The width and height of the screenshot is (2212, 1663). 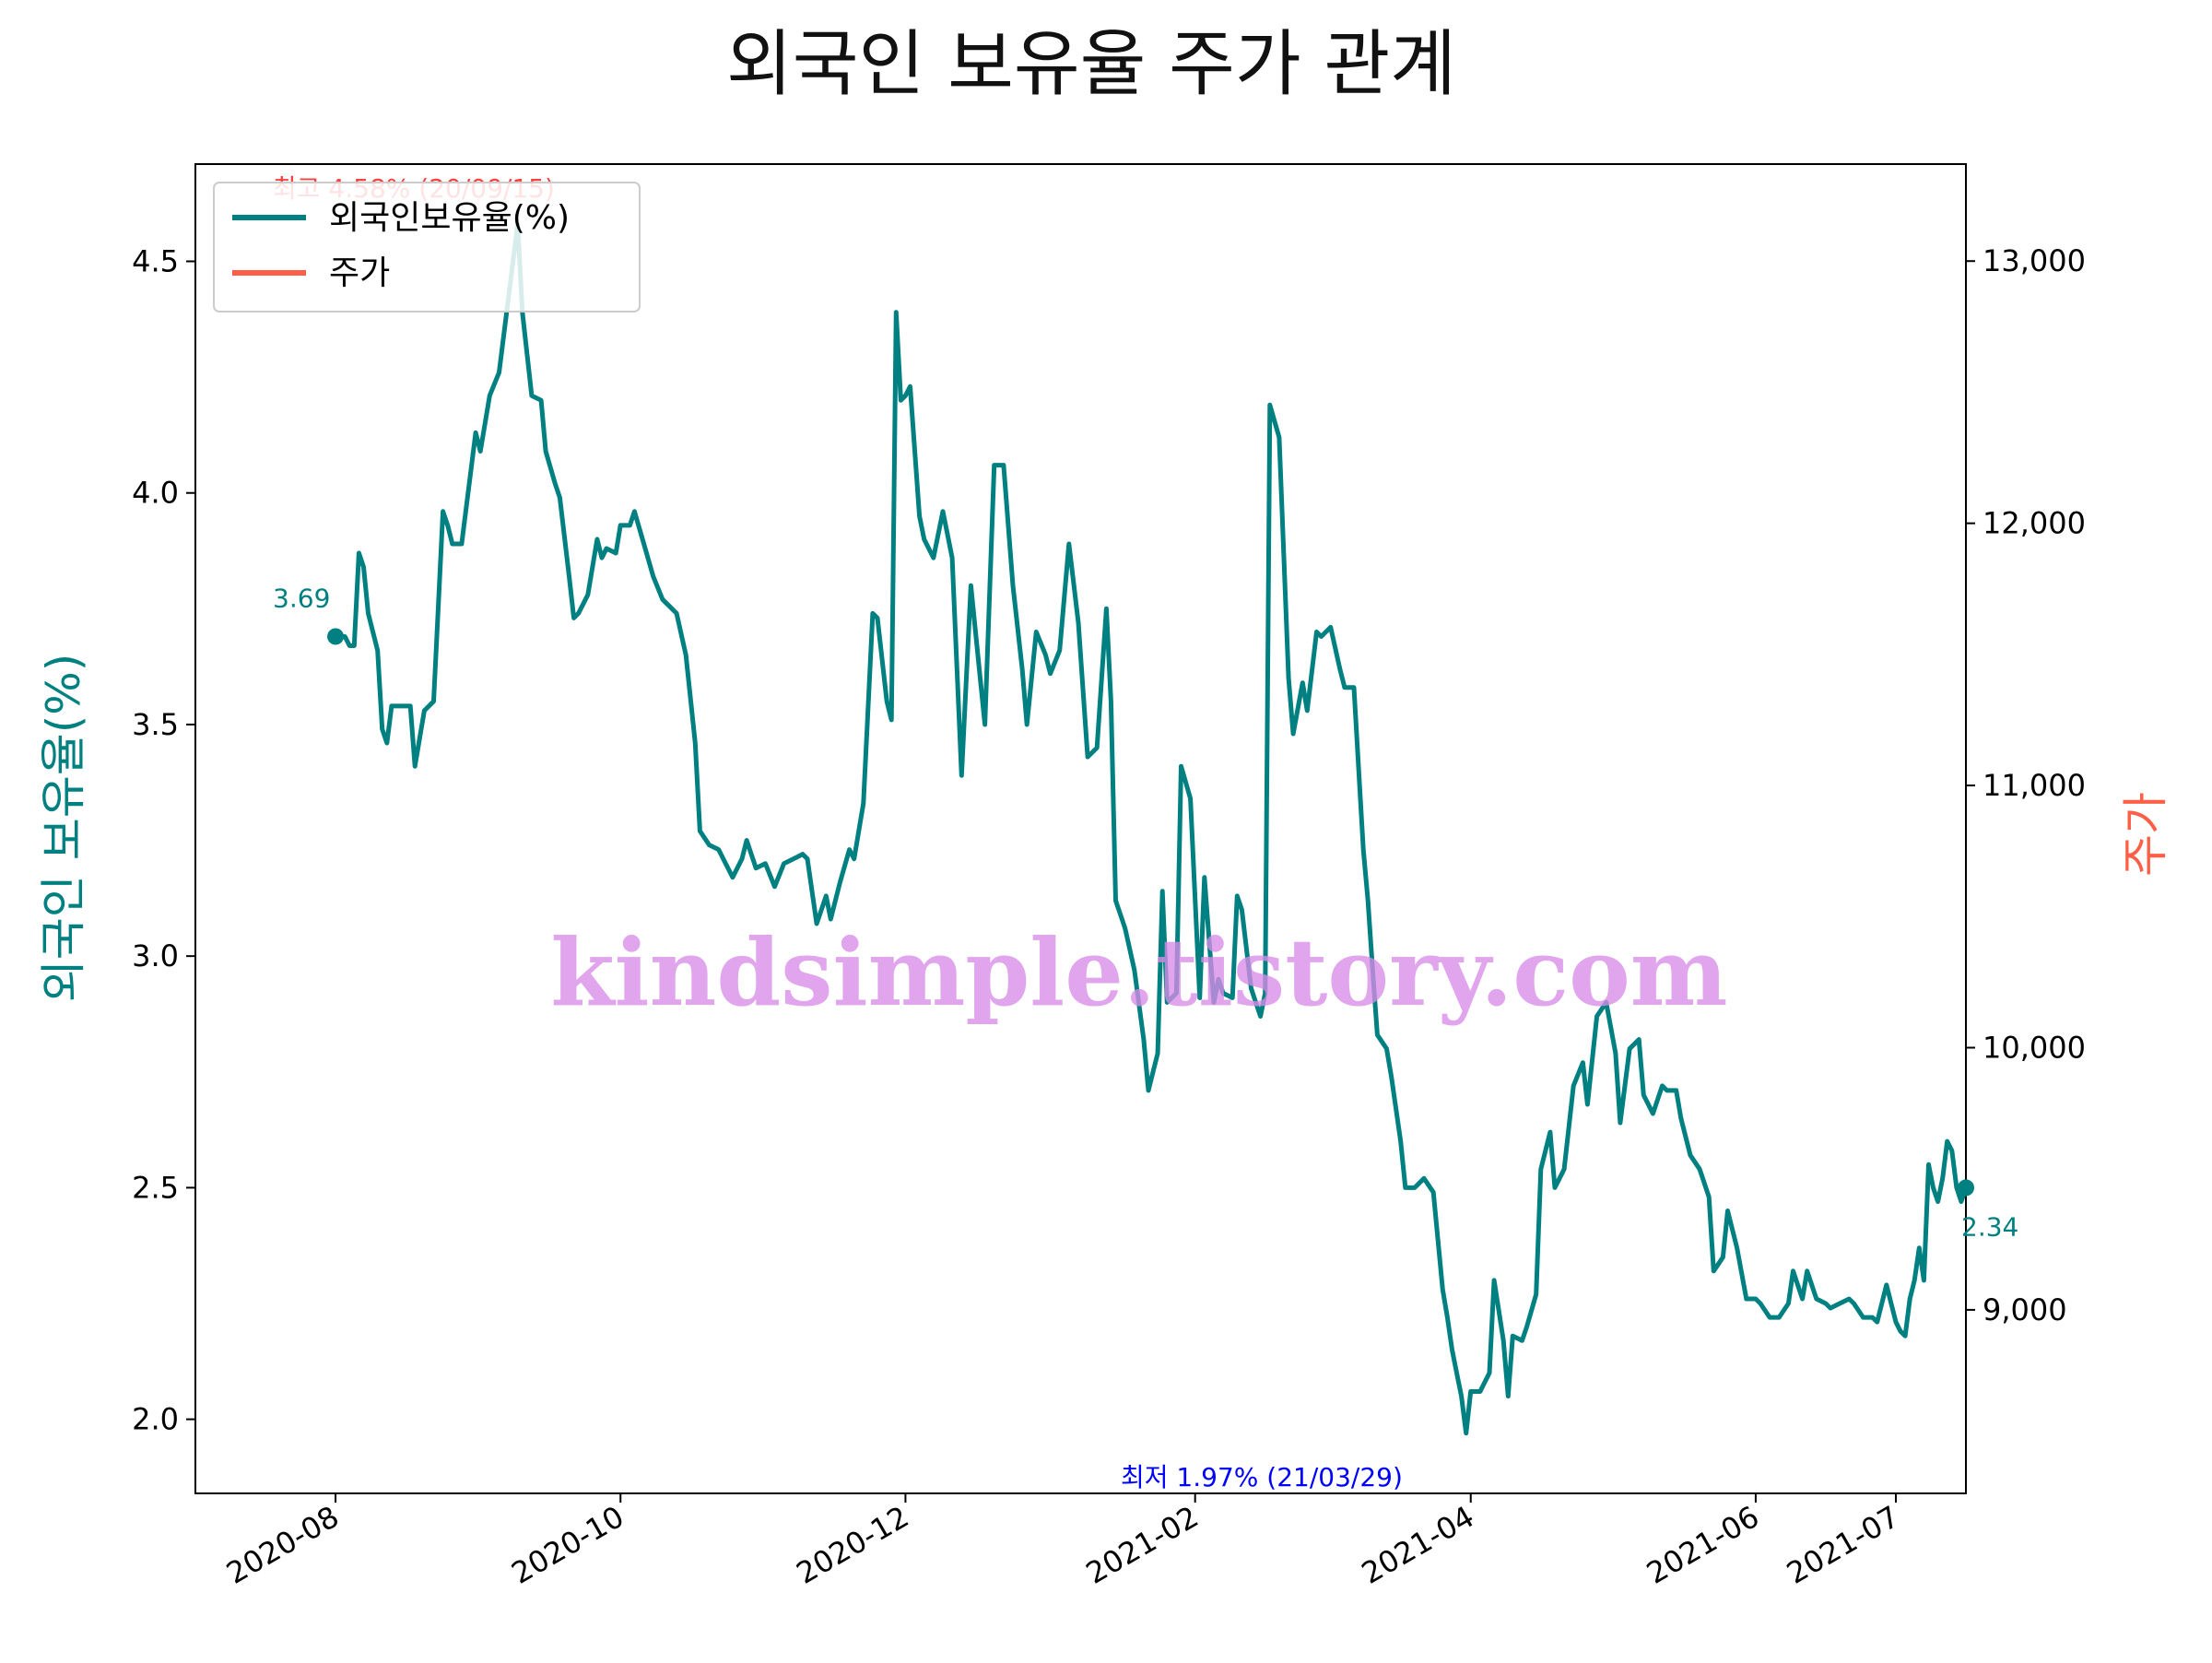 What do you see at coordinates (1989, 1226) in the screenshot?
I see `end-value-label: 2.34` at bounding box center [1989, 1226].